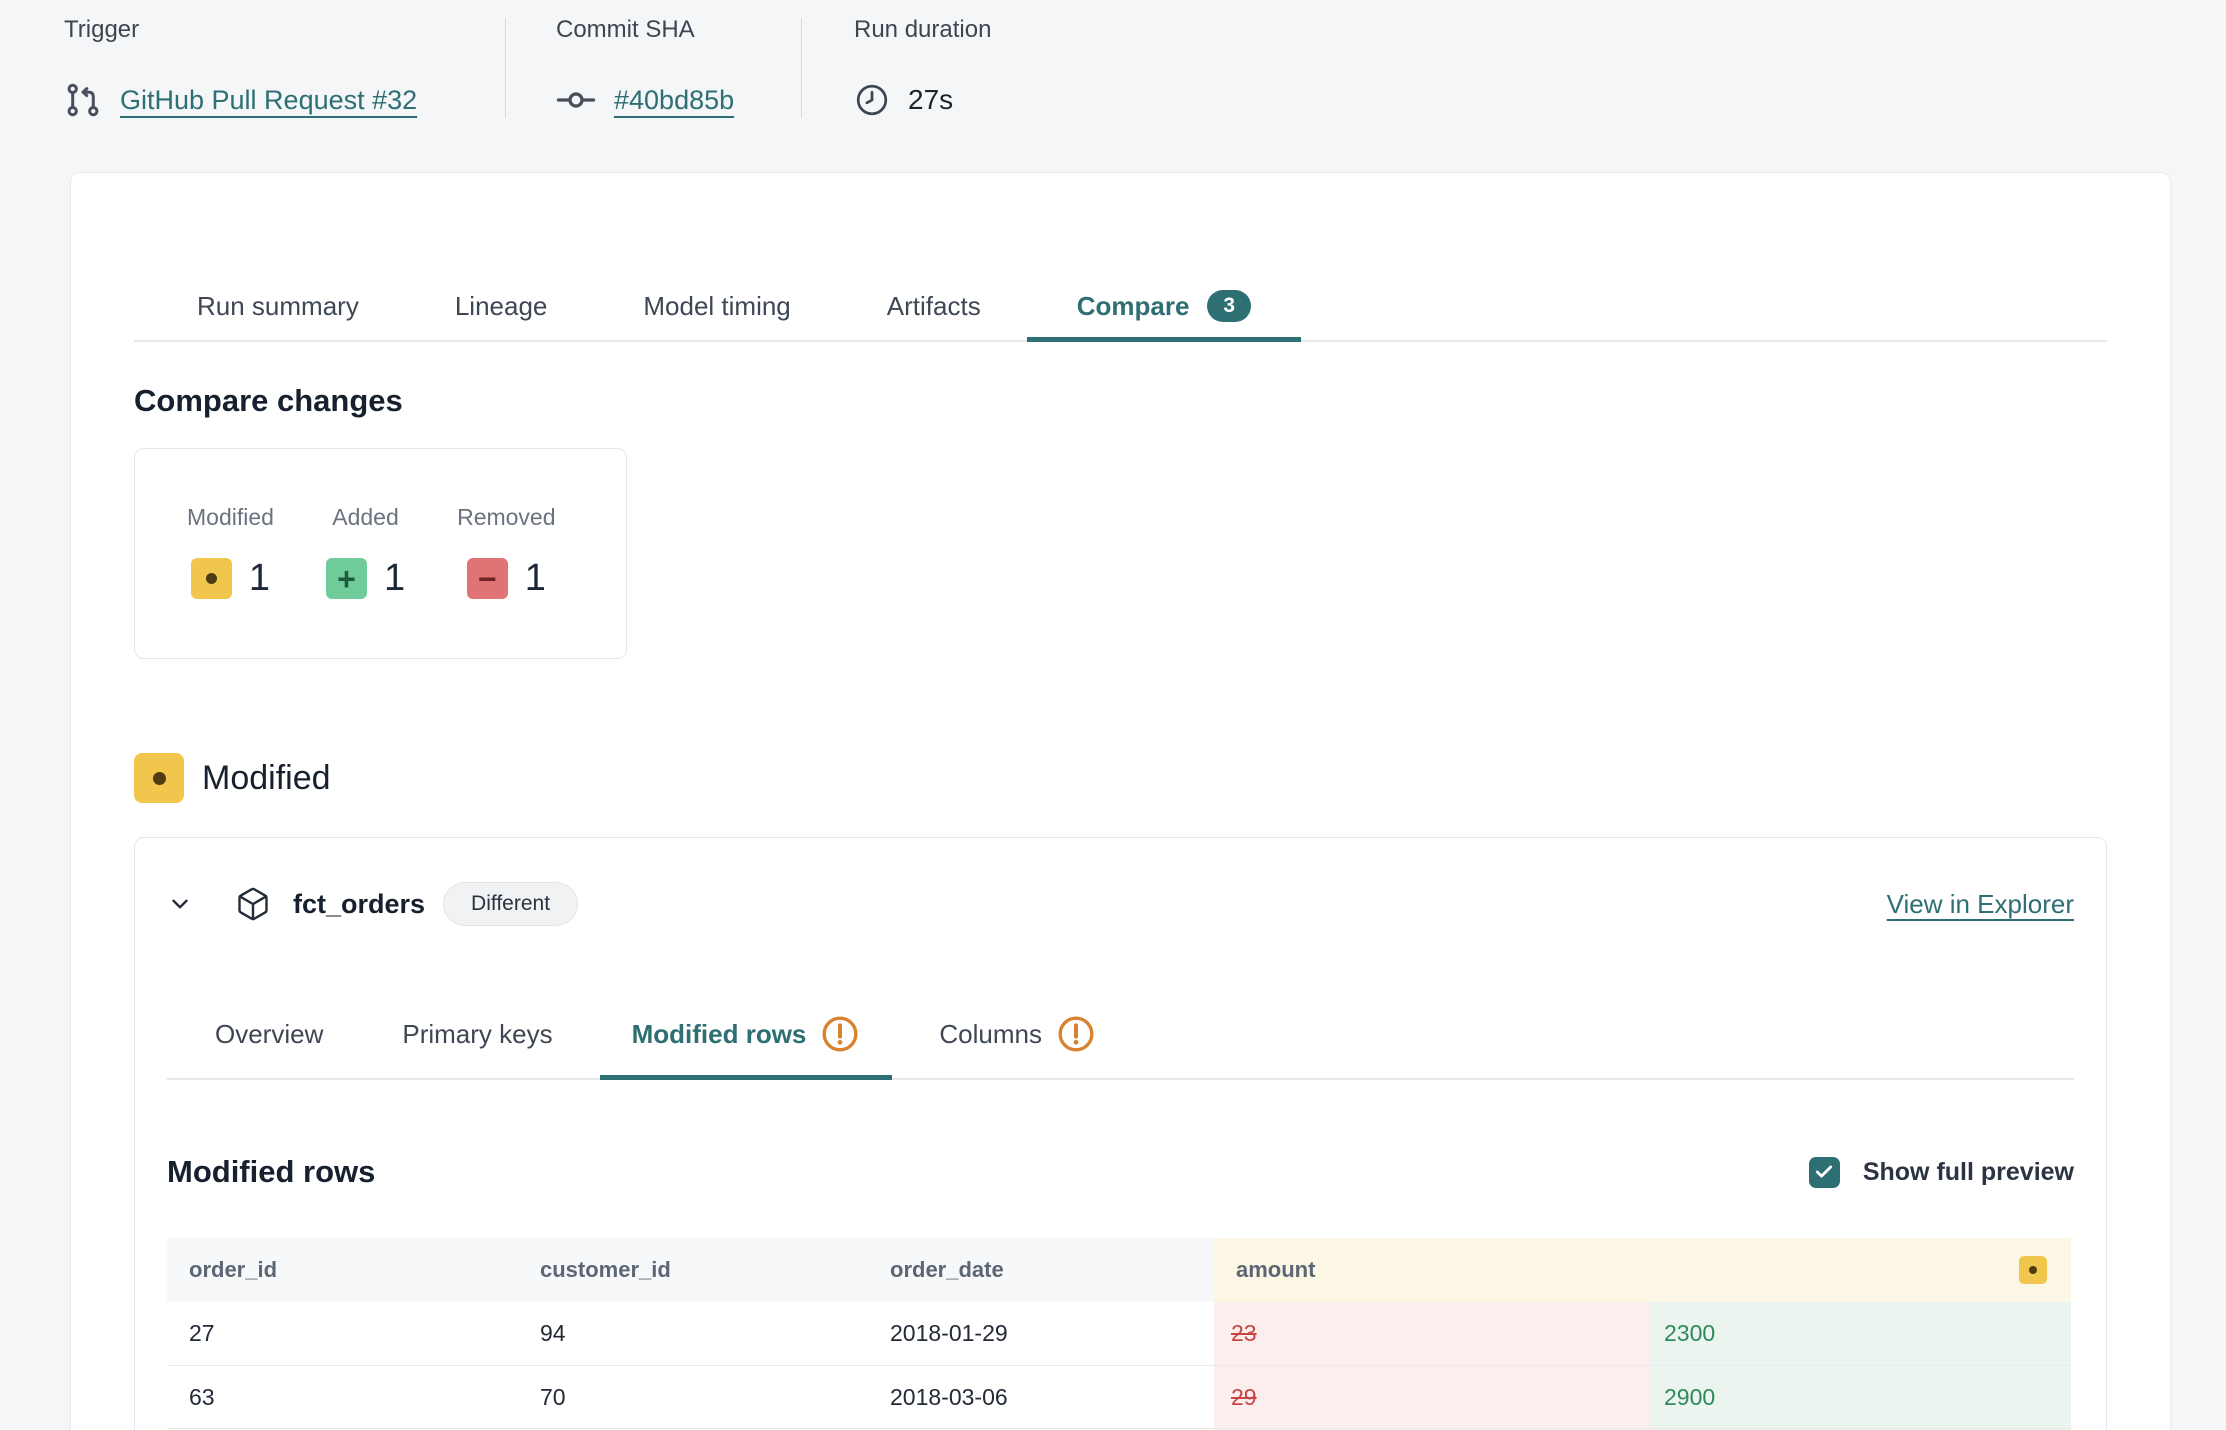  What do you see at coordinates (359, 903) in the screenshot?
I see `model-name: fct_orders` at bounding box center [359, 903].